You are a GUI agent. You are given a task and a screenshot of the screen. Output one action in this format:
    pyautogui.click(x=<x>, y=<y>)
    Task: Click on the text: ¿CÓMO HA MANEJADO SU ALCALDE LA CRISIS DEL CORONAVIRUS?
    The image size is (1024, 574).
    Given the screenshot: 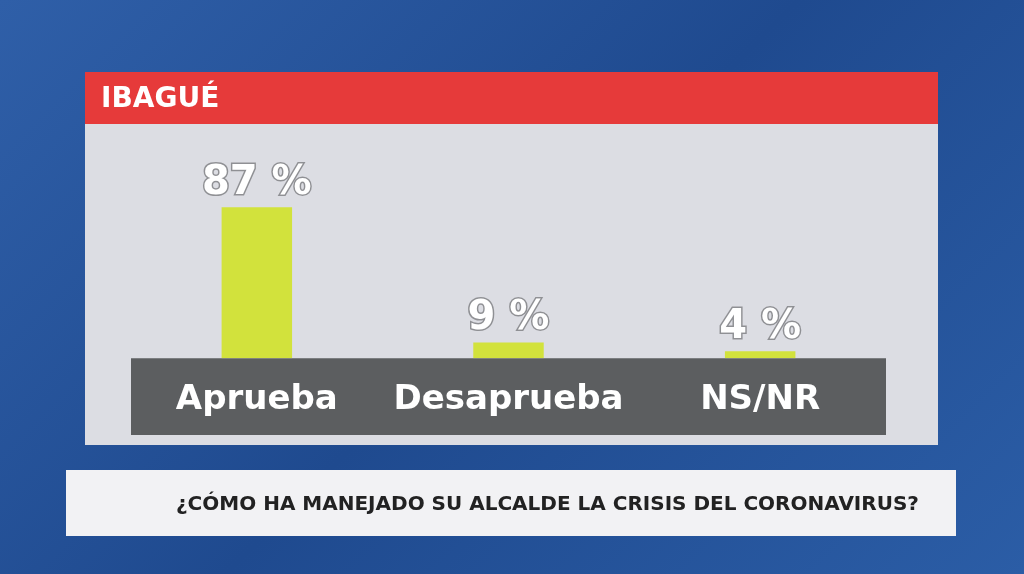 What is the action you would take?
    pyautogui.click(x=511, y=503)
    